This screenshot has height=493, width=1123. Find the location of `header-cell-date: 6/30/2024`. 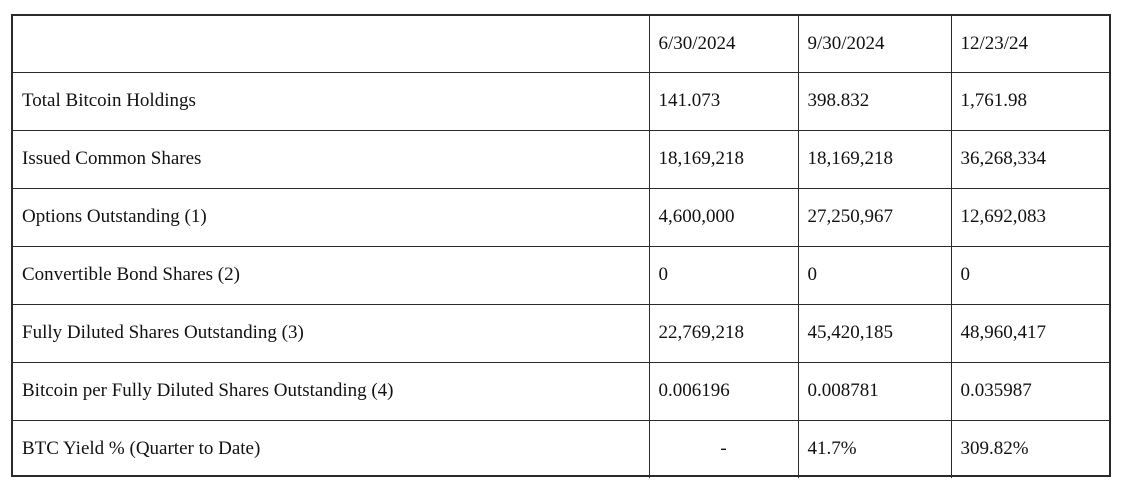

header-cell-date: 6/30/2024 is located at coordinates (723, 44).